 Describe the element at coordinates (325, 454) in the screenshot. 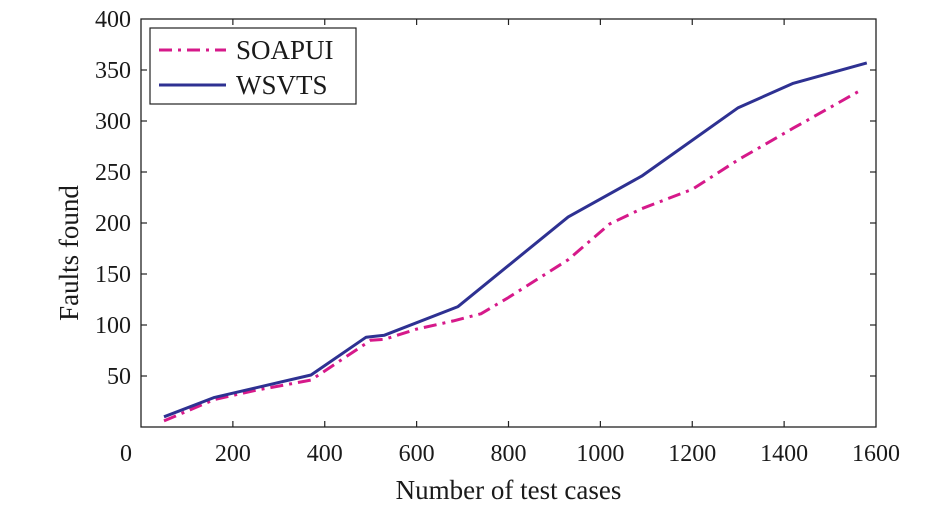

I see `x-tick-label: 400` at that location.